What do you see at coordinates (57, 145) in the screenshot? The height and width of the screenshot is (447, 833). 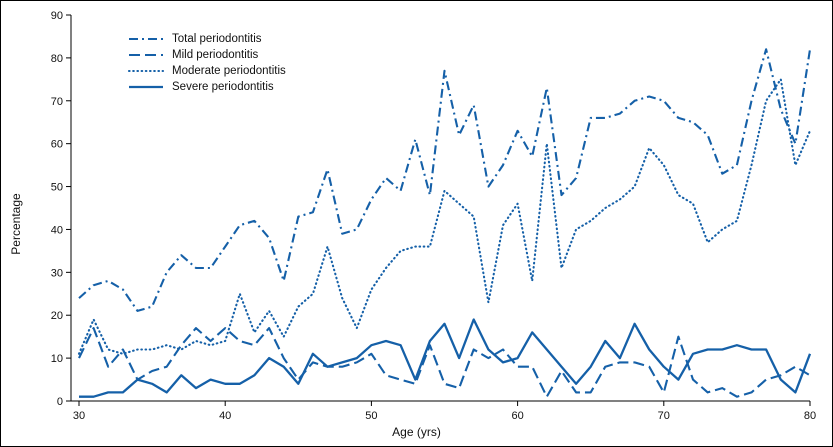 I see `y-tick-label: 60` at bounding box center [57, 145].